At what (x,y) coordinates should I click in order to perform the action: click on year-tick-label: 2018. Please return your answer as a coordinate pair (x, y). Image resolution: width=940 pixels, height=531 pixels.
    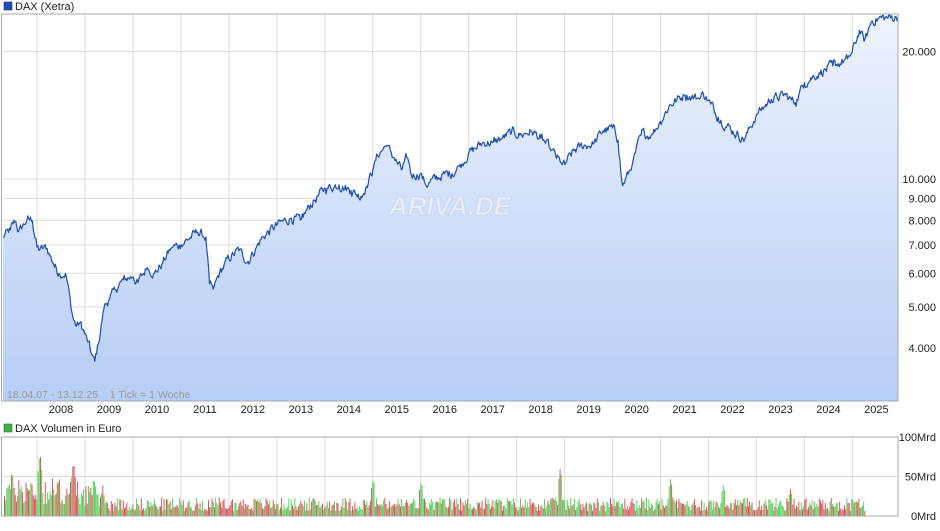
    Looking at the image, I should click on (540, 410).